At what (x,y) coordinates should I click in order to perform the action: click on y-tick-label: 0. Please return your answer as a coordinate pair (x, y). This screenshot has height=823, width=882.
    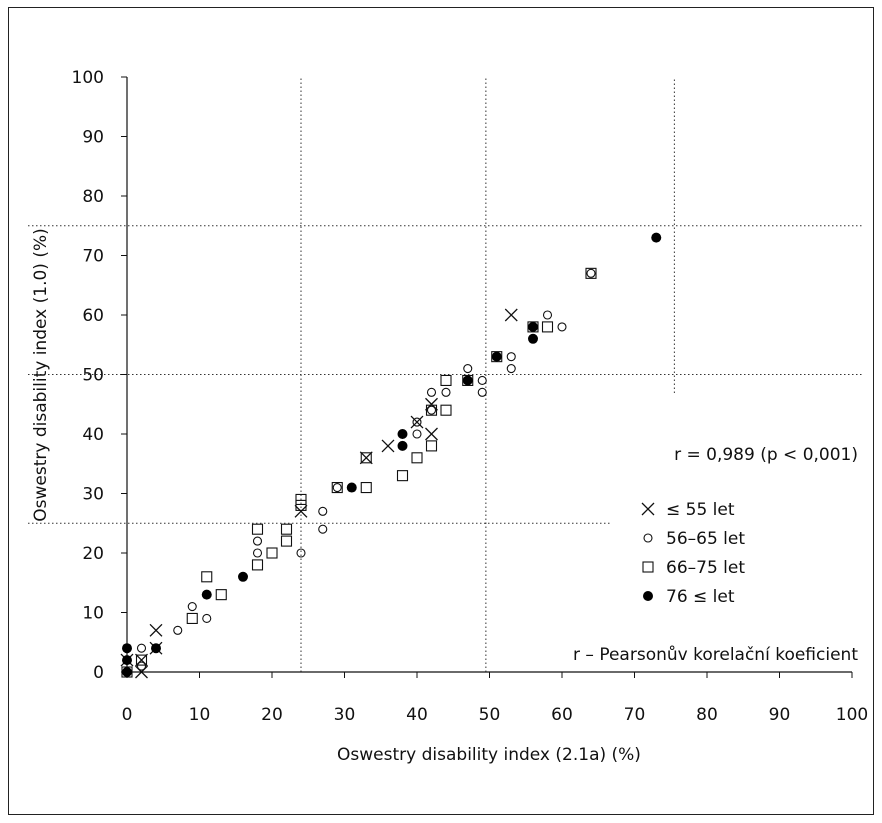
    Looking at the image, I should click on (98, 673).